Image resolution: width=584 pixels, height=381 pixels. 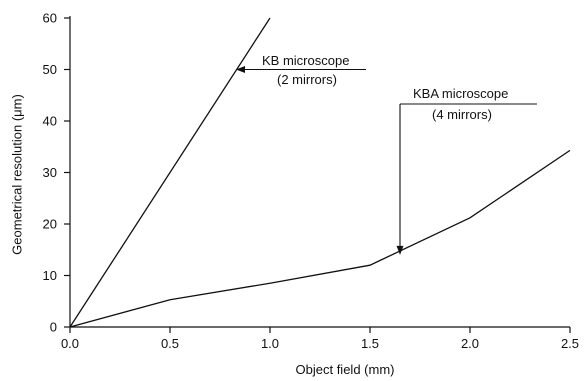 What do you see at coordinates (400, 250) in the screenshot?
I see `annotation-kba-arrowhead` at bounding box center [400, 250].